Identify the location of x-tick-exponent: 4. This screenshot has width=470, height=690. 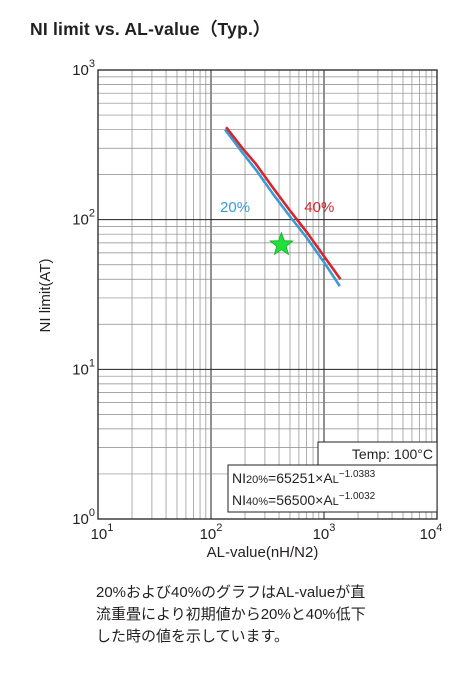
(439, 528).